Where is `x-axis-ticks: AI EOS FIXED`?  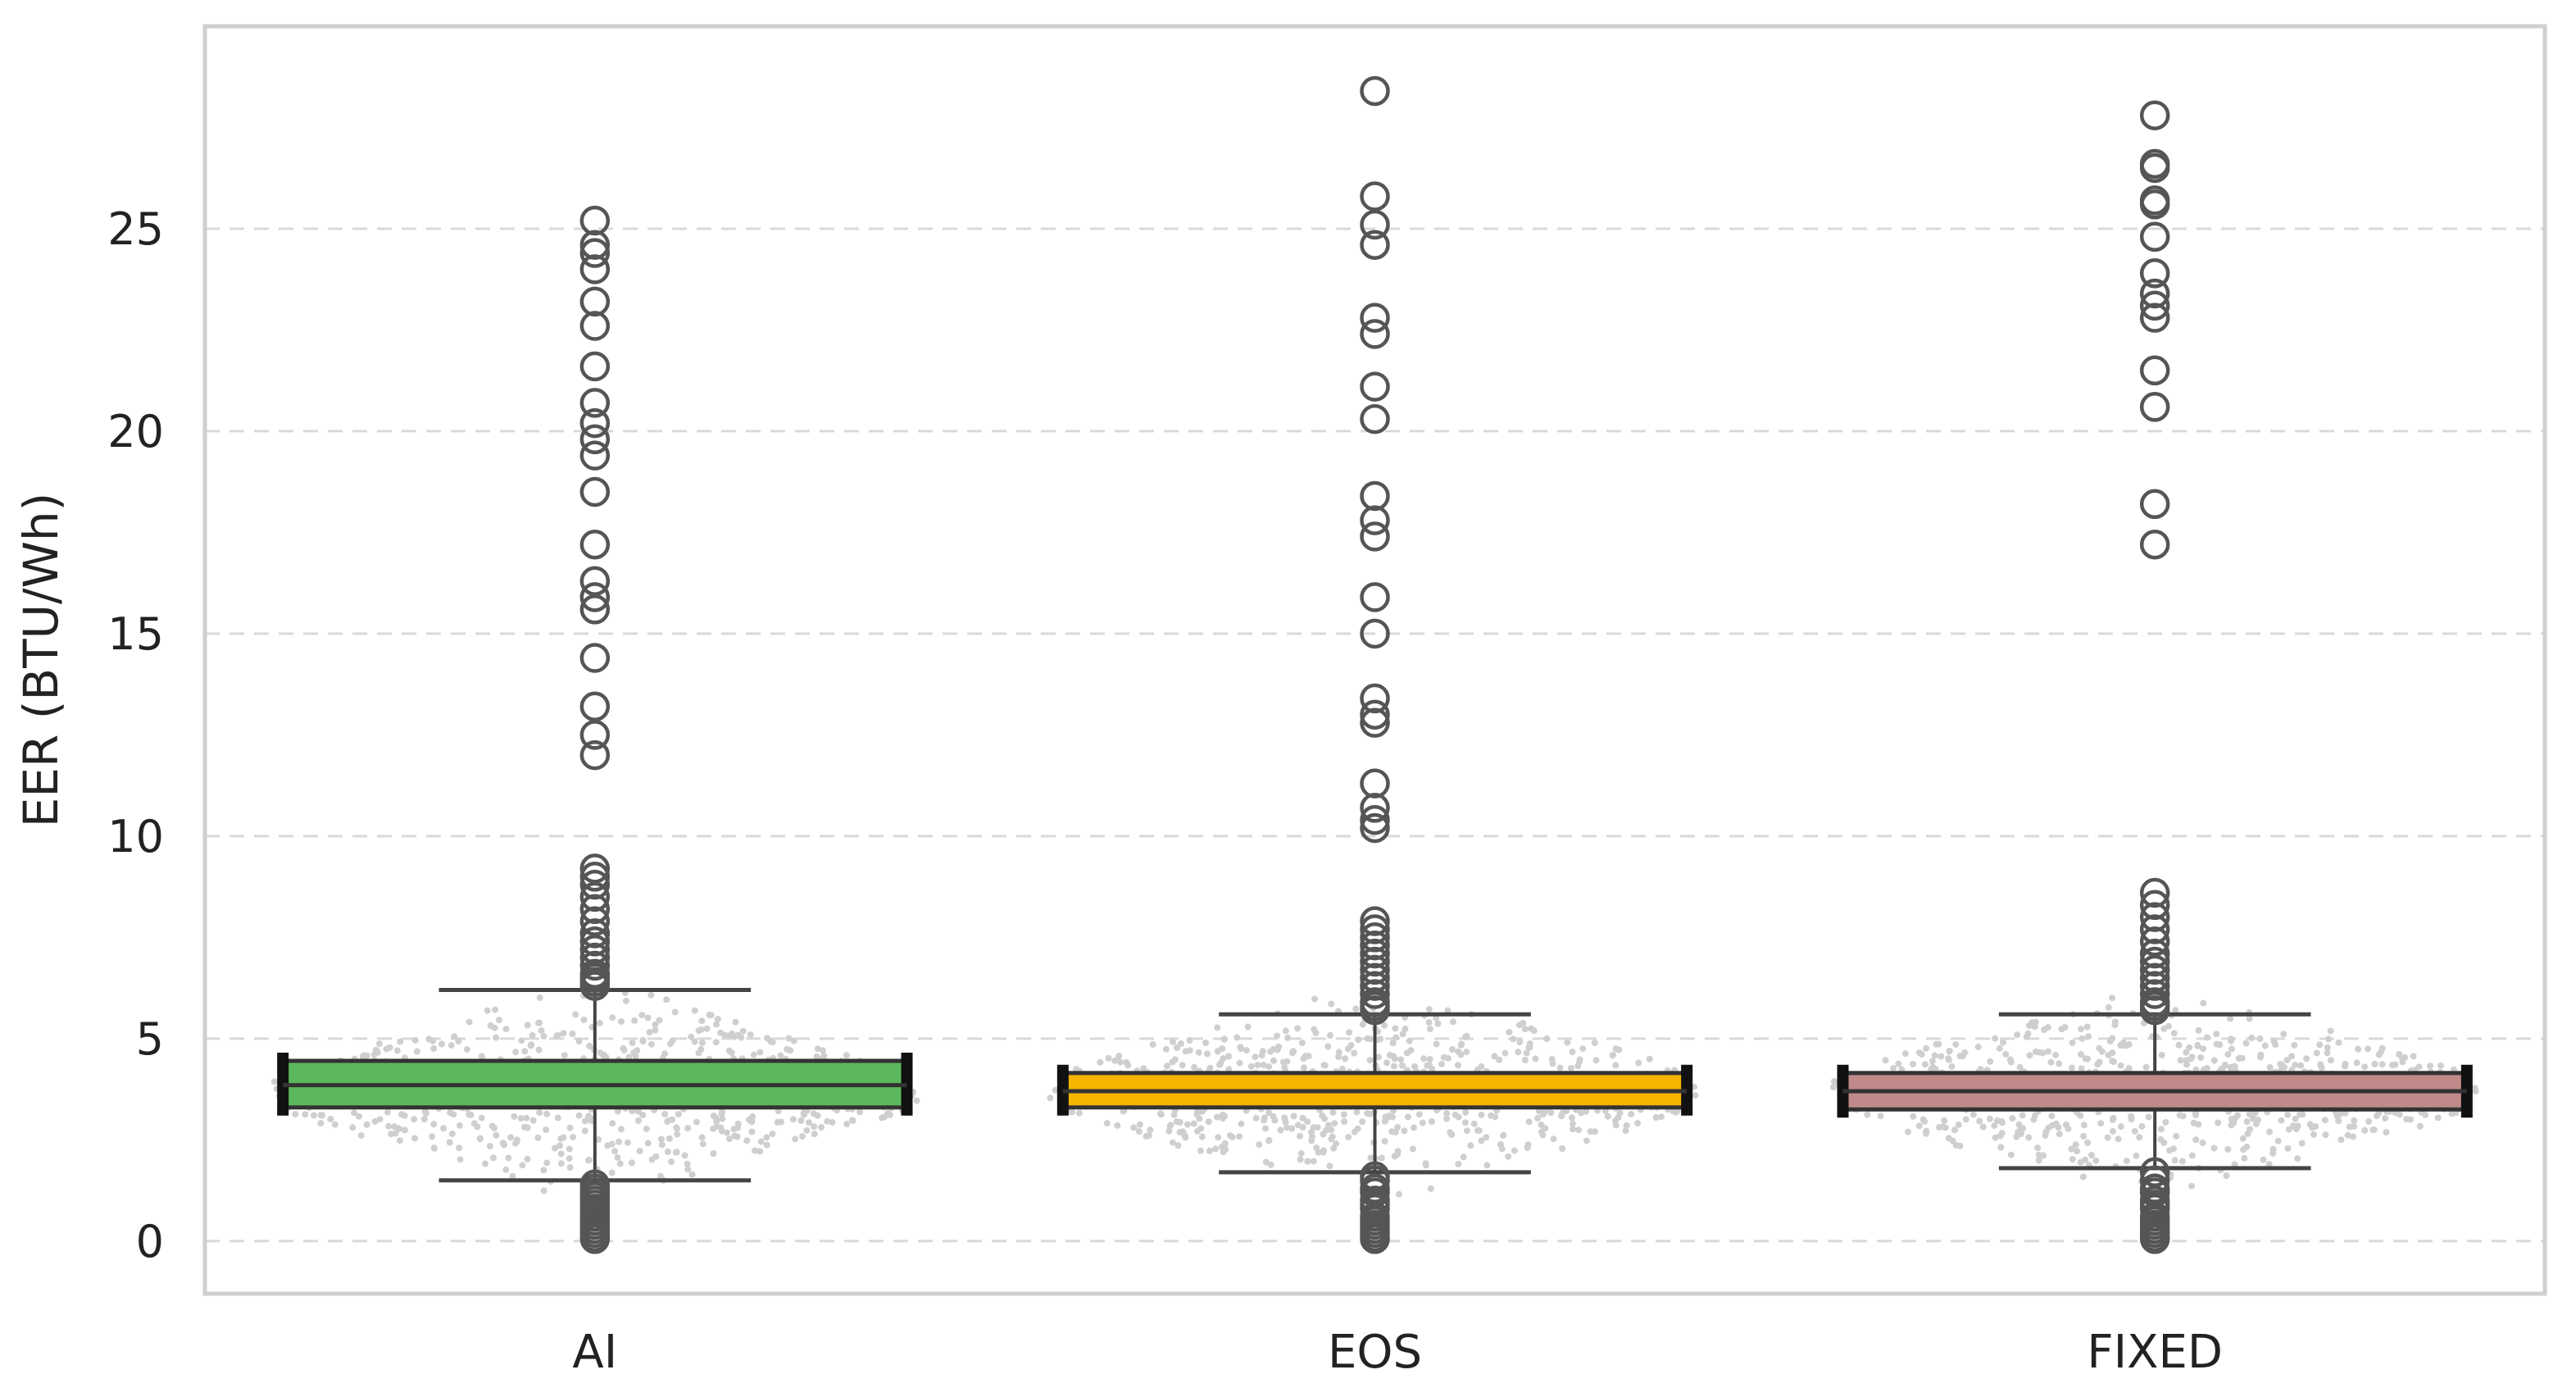 x-axis-ticks: AI EOS FIXED is located at coordinates (1397, 1352).